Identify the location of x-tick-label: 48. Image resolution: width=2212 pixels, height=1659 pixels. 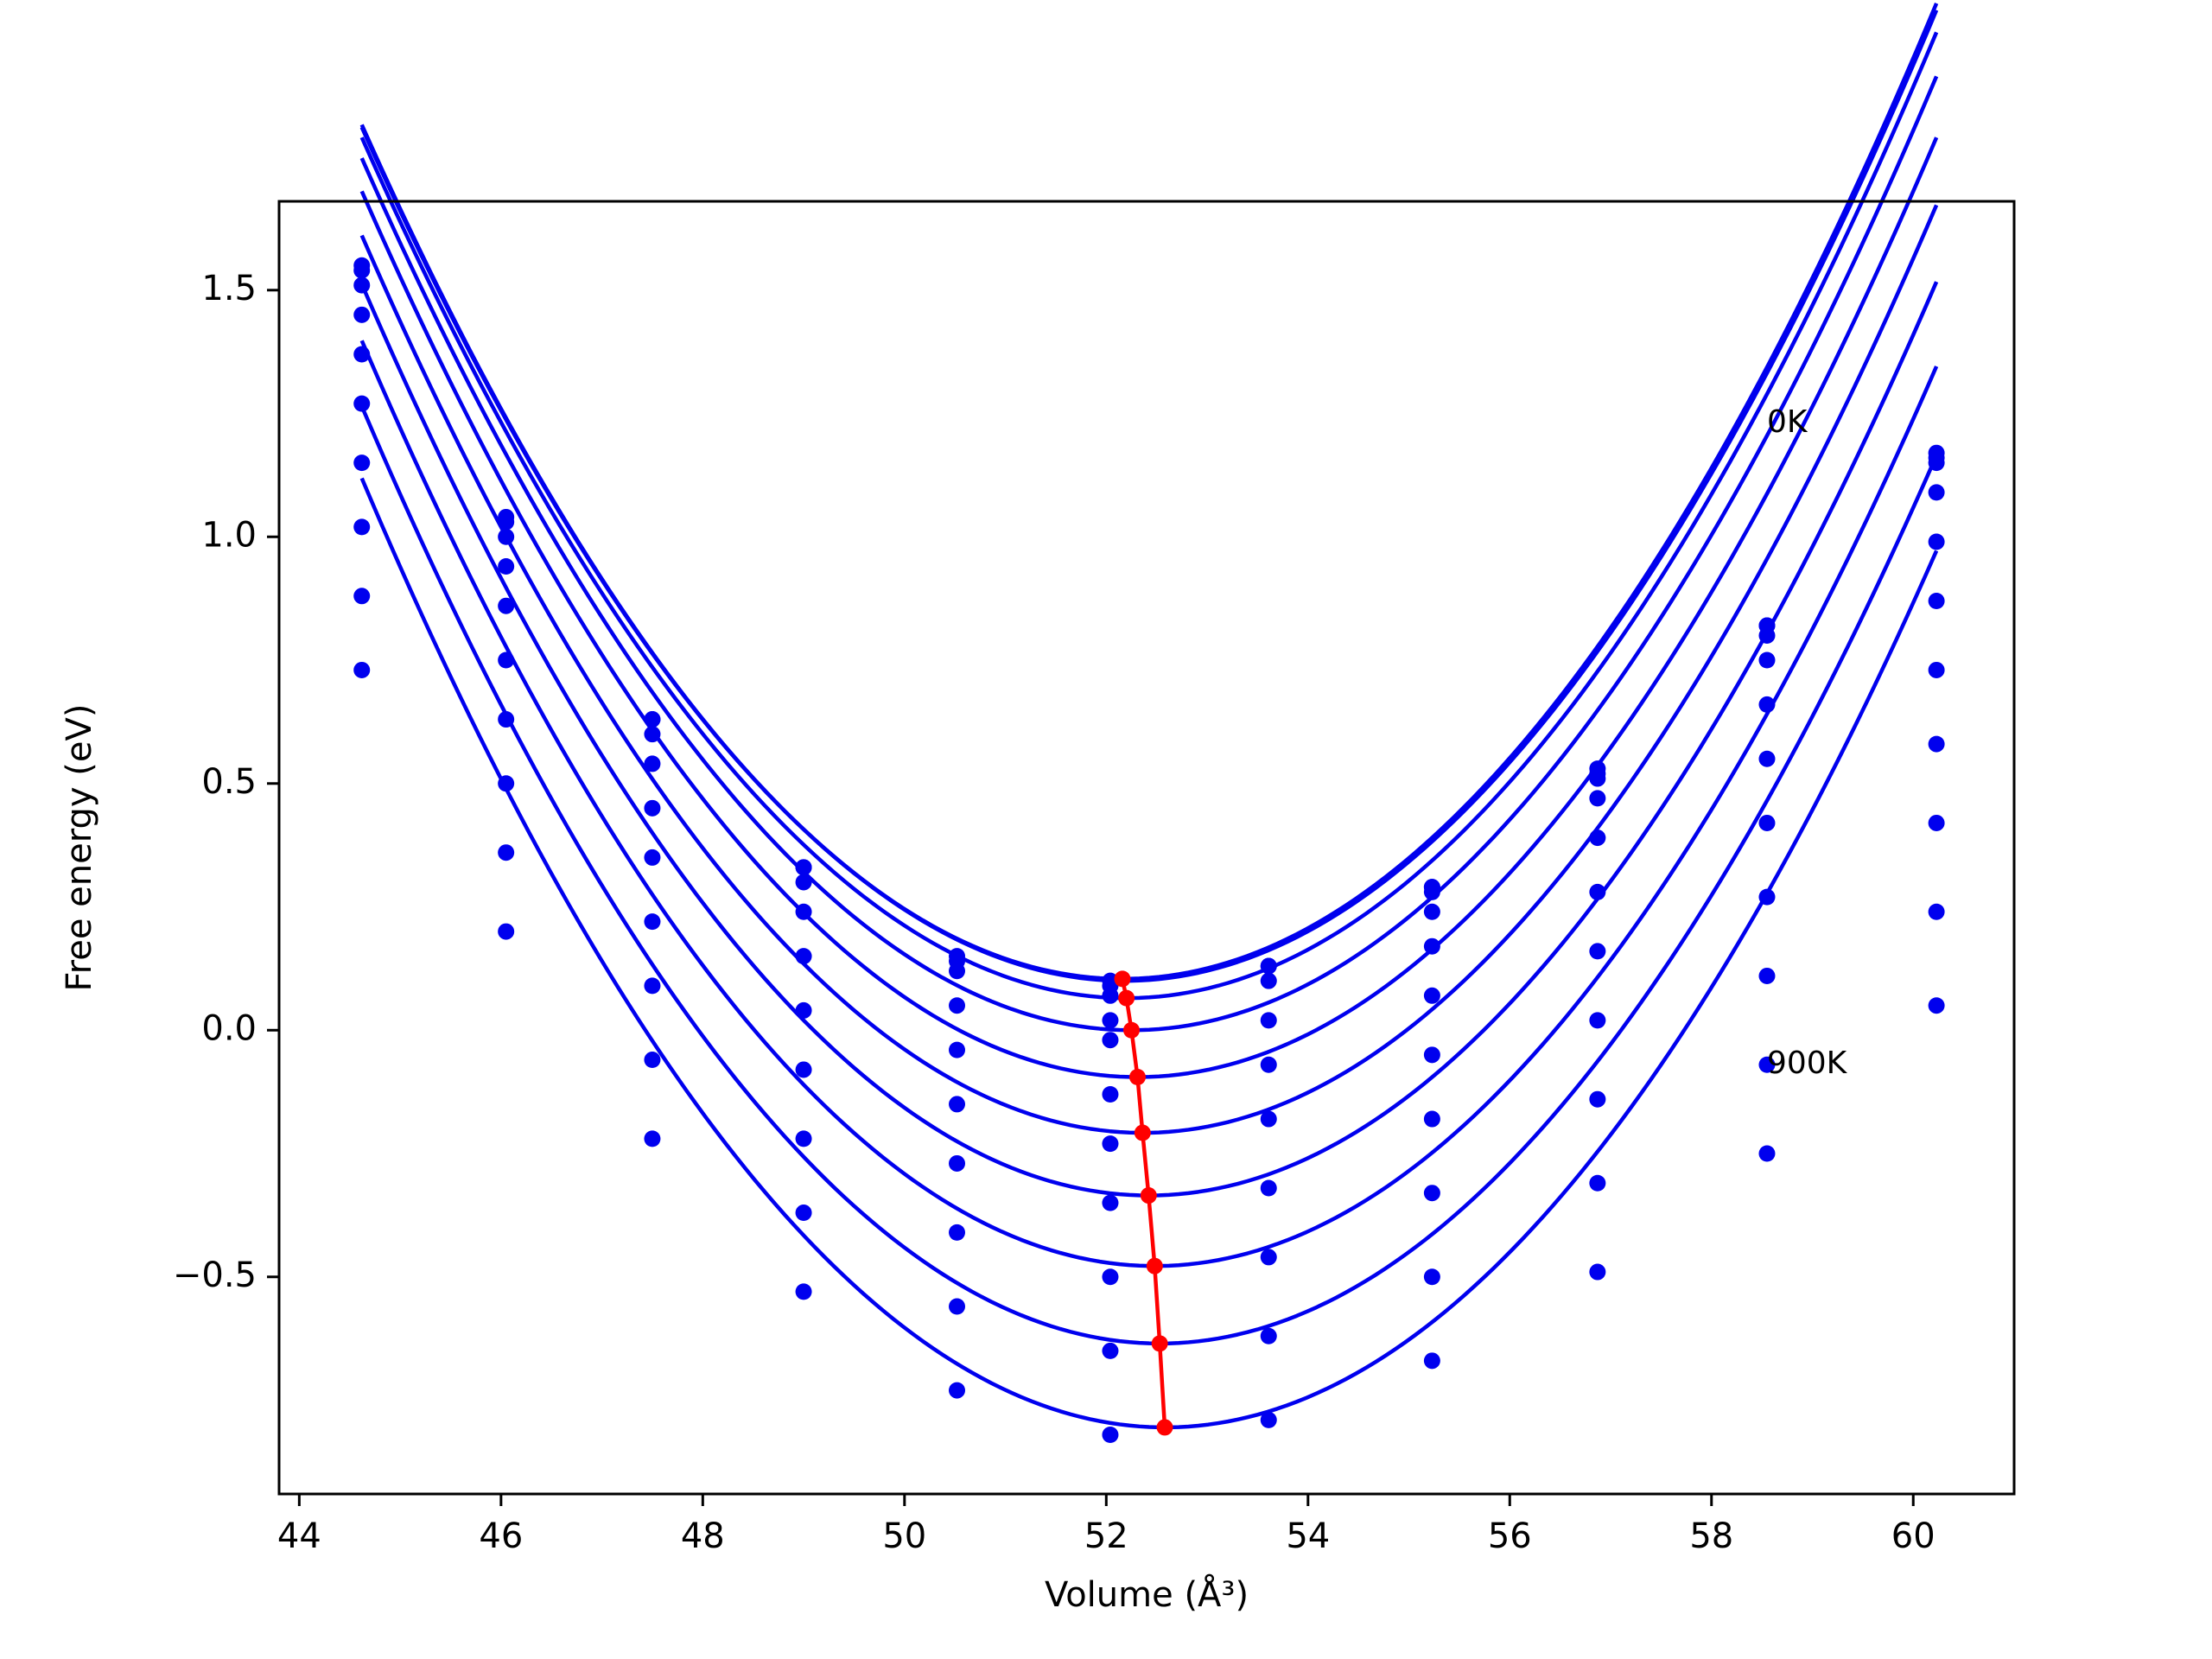
(703, 1536).